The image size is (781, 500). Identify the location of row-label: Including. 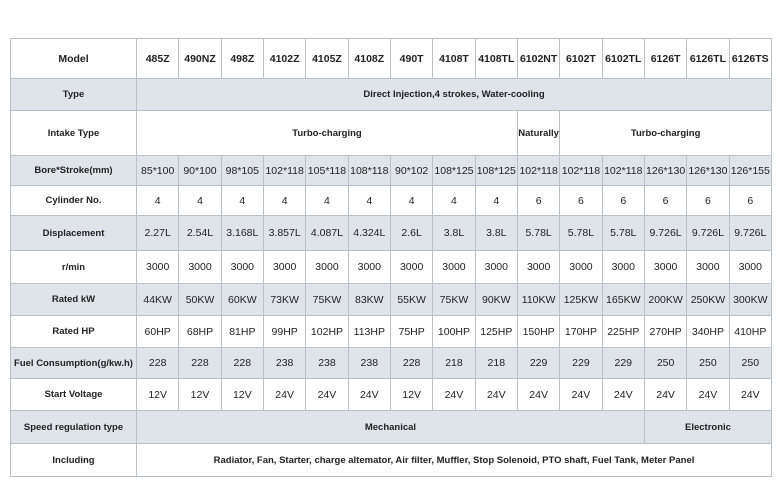
(73, 460).